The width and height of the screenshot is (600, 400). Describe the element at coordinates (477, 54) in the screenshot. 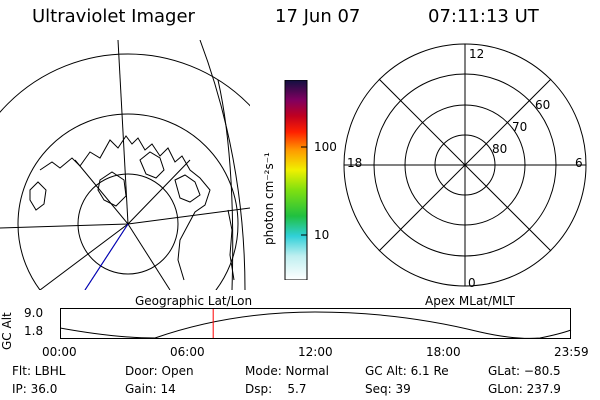

I see `mlt-12-label: 12` at that location.